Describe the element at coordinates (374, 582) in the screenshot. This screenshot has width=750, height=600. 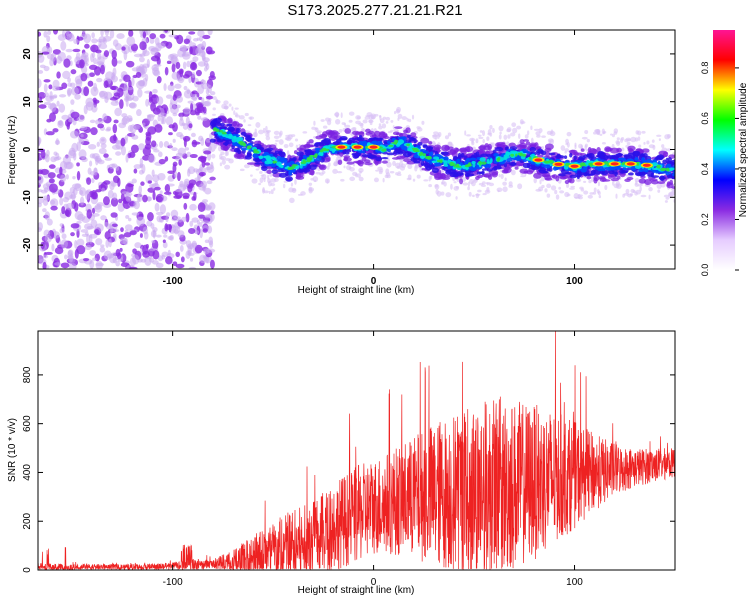
I see `snr-xtick-label: 0` at that location.